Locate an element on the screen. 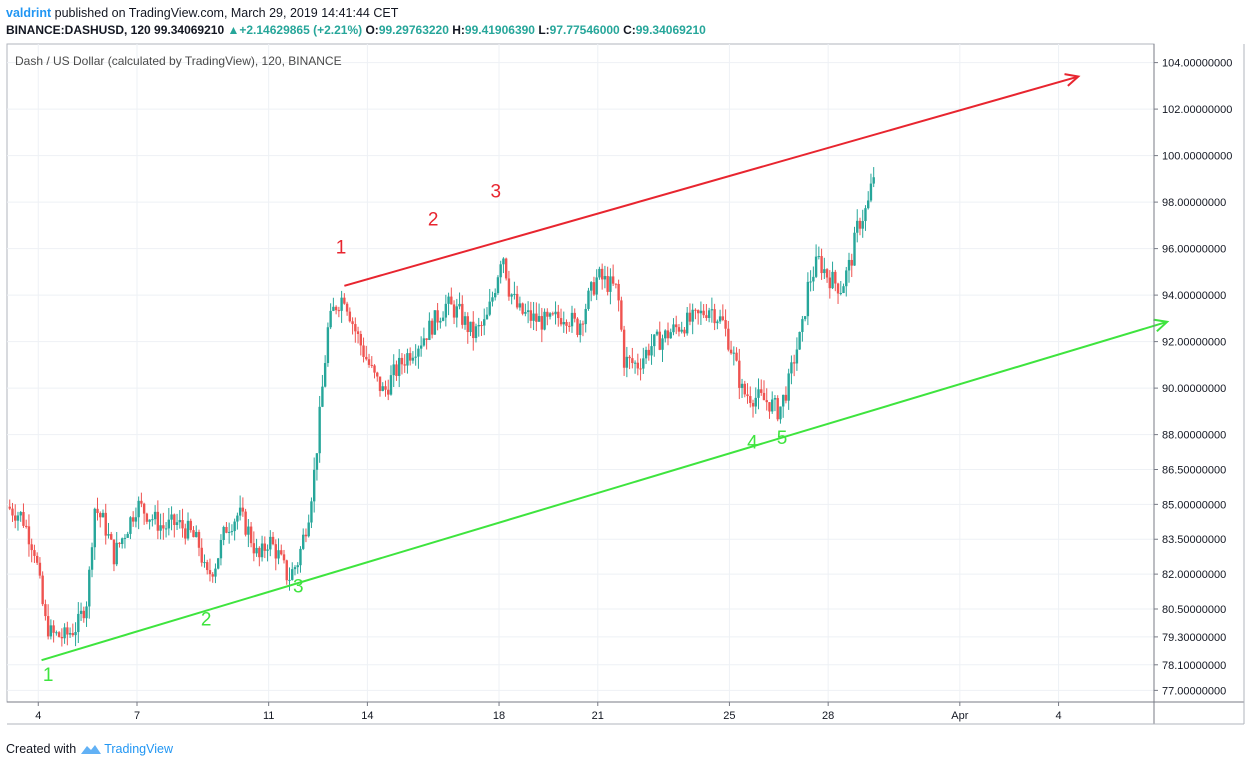 This screenshot has height=768, width=1246. y-tick-label: 85.00000000 is located at coordinates (1194, 505).